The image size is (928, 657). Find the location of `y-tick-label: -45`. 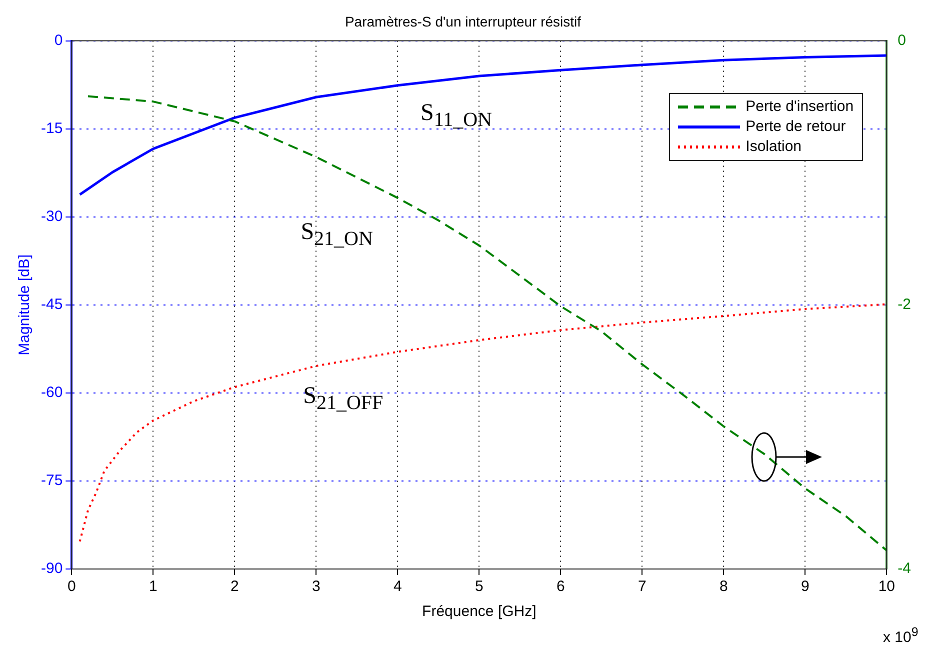

y-tick-label: -45 is located at coordinates (51, 305).